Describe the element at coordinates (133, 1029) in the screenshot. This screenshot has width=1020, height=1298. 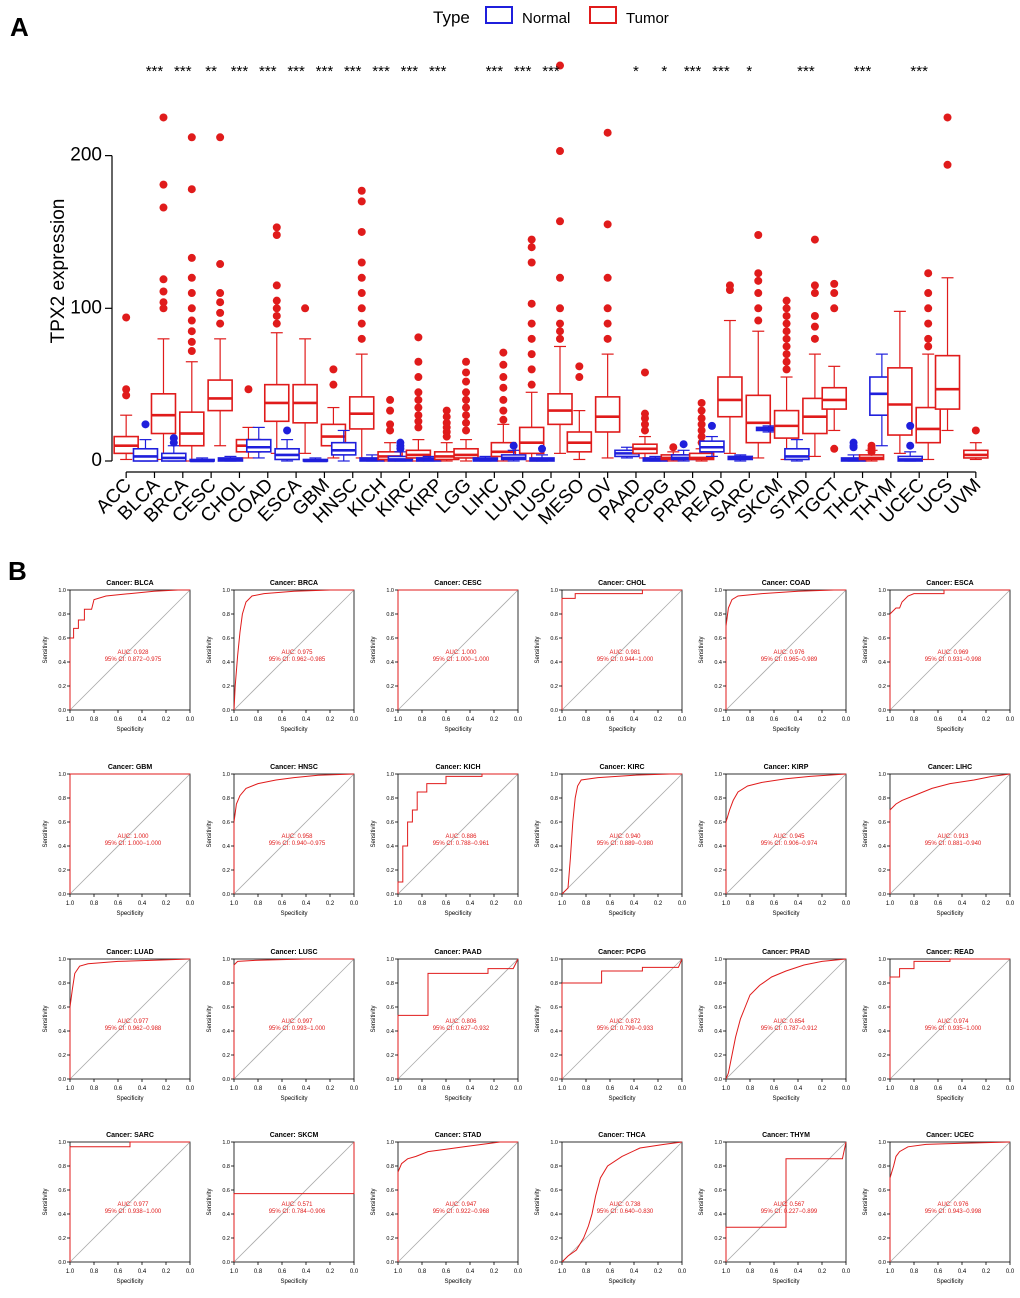
I see `roc-ci-label: 95% CI: 0.962−0.988` at that location.